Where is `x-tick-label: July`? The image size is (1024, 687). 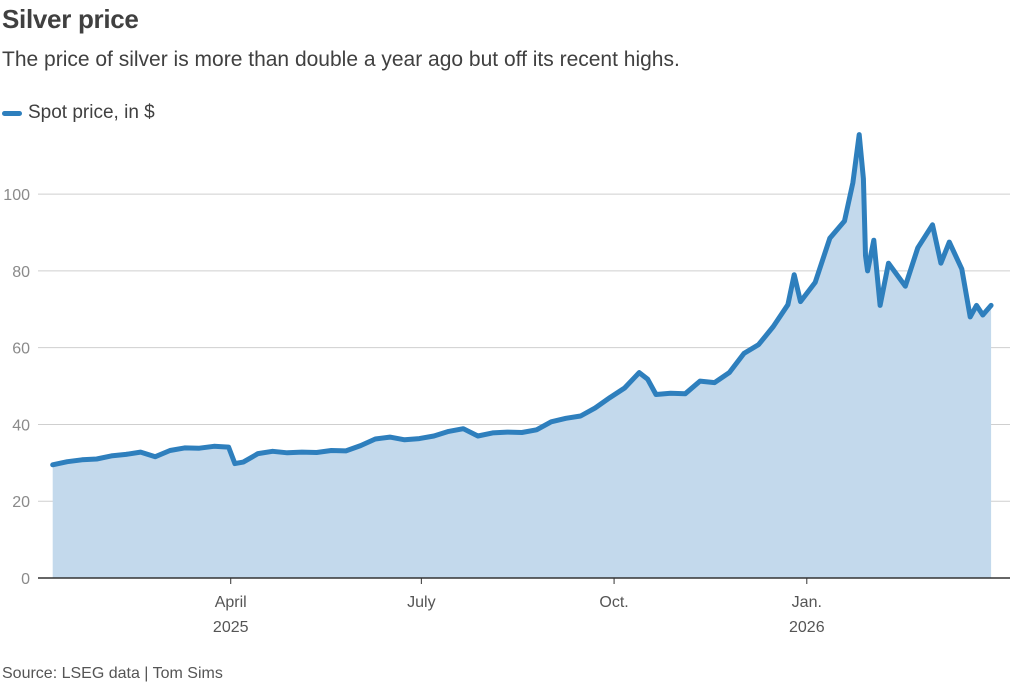
x-tick-label: July is located at coordinates (421, 602).